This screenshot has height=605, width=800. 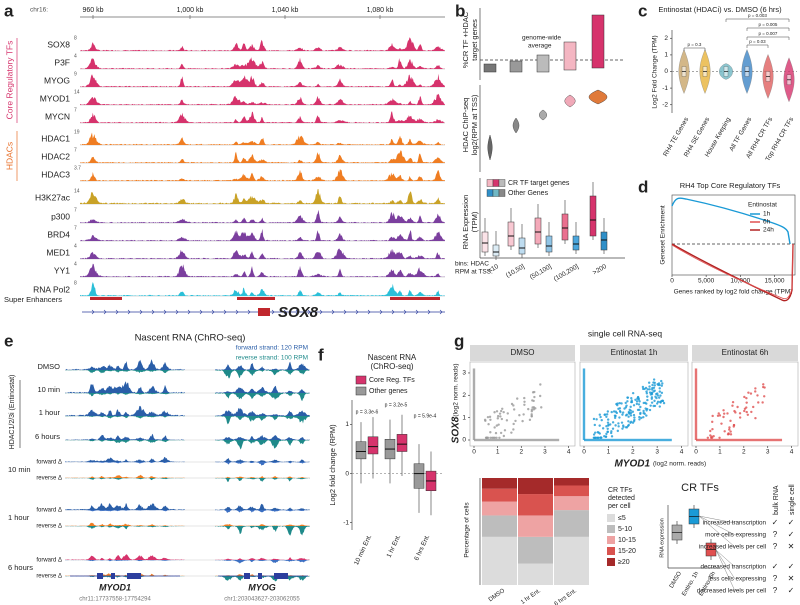 I want to click on category-label: 1 hr Ent., so click(x=531, y=596).